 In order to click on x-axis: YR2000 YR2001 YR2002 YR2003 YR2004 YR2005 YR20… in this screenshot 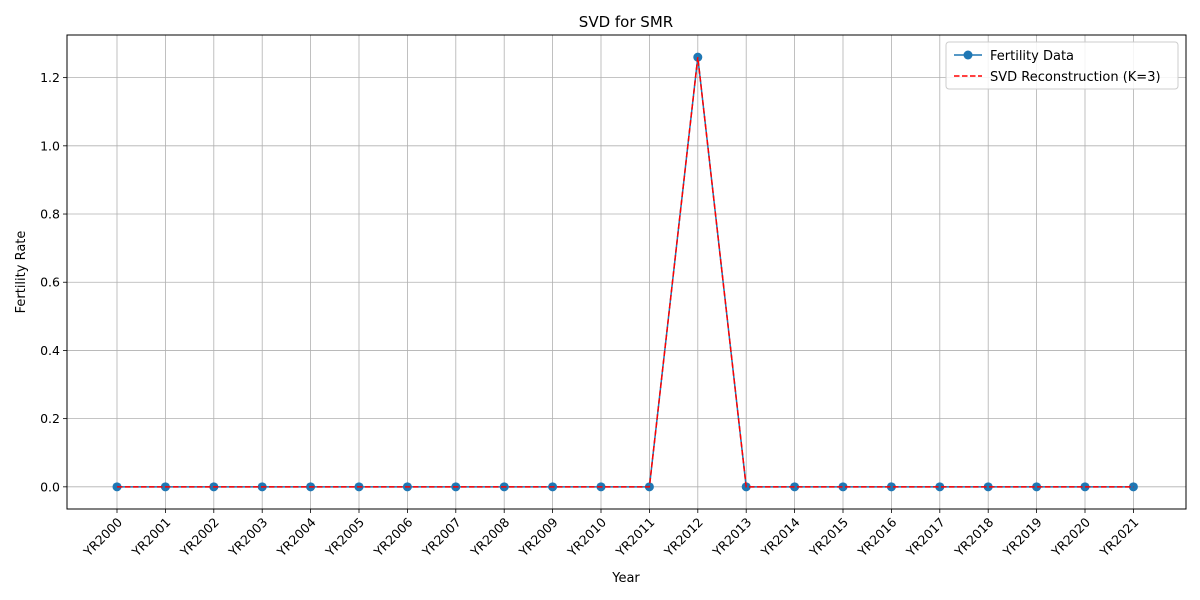, I will do `click(611, 534)`.